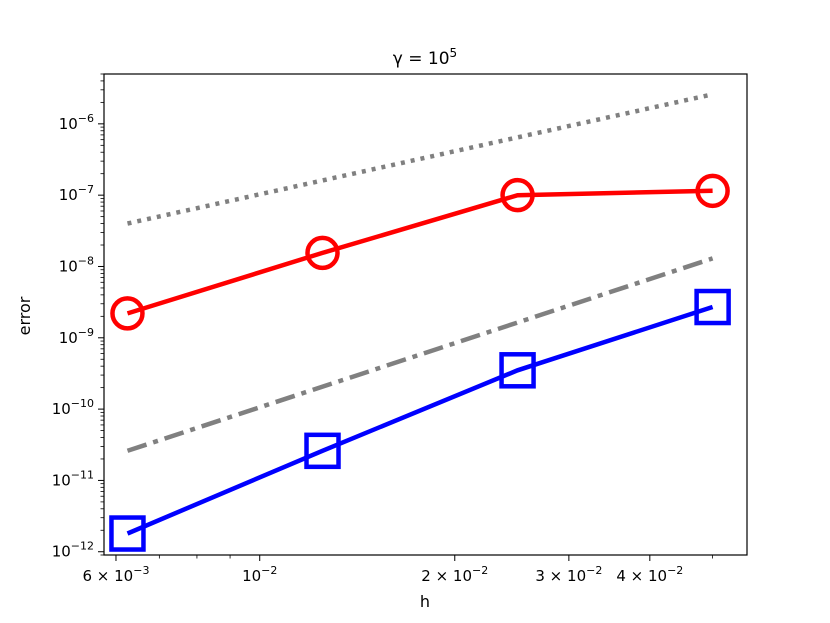 The image size is (830, 623). What do you see at coordinates (259, 574) in the screenshot?
I see `x-tick-label: 10−2` at bounding box center [259, 574].